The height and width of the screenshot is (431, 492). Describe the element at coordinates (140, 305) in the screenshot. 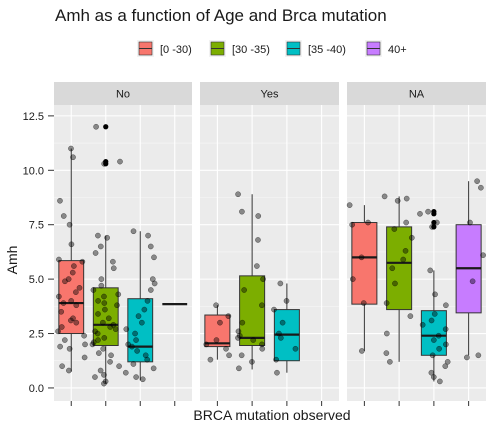

I see `box-[35 -40)` at that location.